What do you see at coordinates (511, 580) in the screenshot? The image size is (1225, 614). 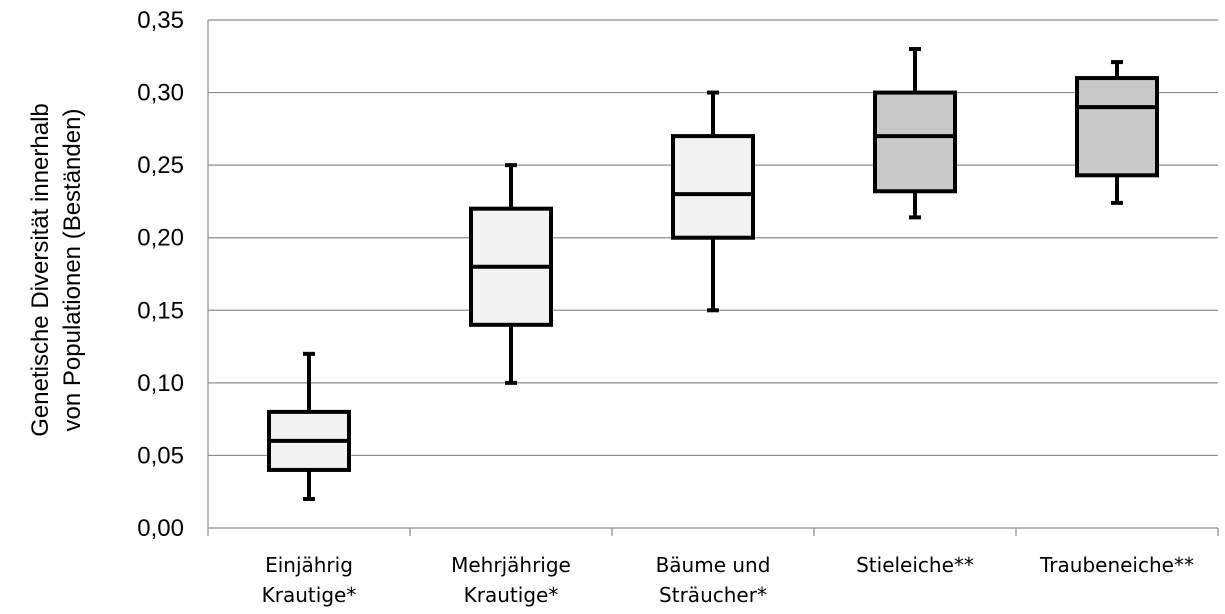 I see `x-category-label: Mehrjährige Krautige*` at bounding box center [511, 580].